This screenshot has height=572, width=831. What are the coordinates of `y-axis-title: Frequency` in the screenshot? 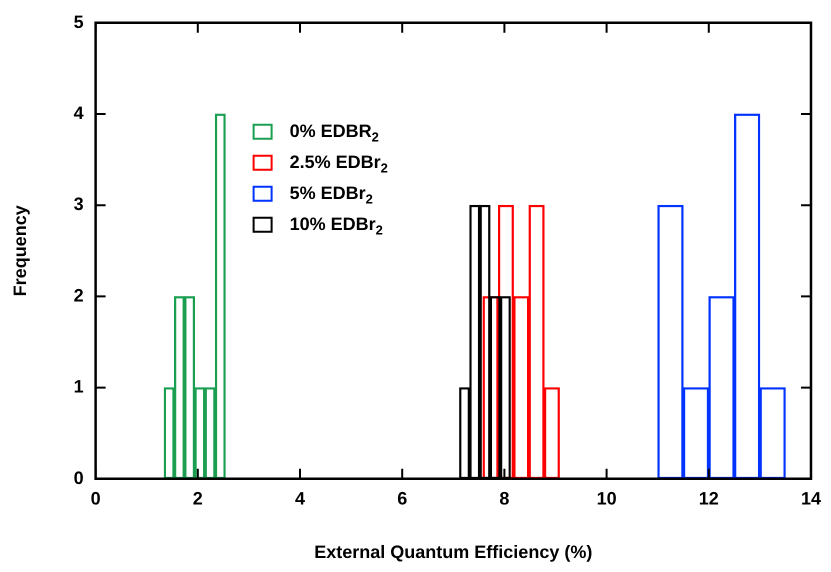 It's located at (20, 250).